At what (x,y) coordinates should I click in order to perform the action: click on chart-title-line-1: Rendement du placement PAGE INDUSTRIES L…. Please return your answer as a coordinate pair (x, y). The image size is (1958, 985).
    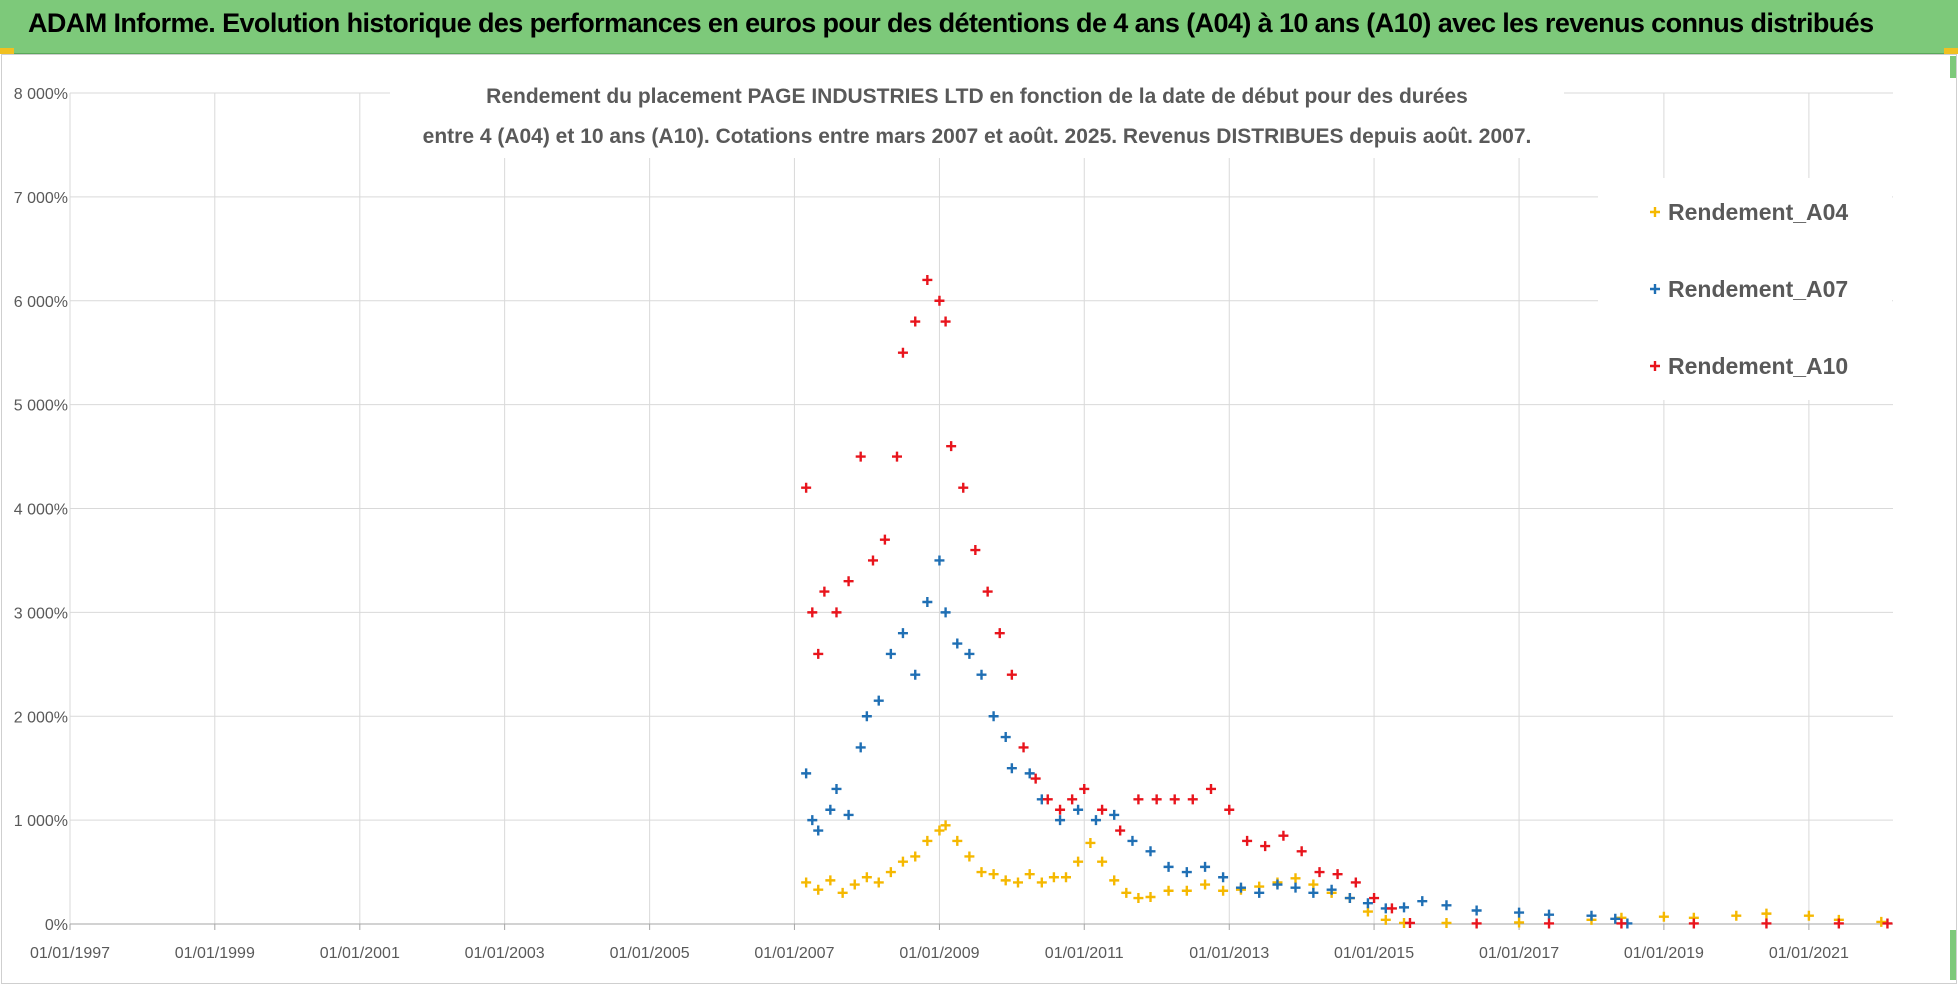
    Looking at the image, I should click on (977, 96).